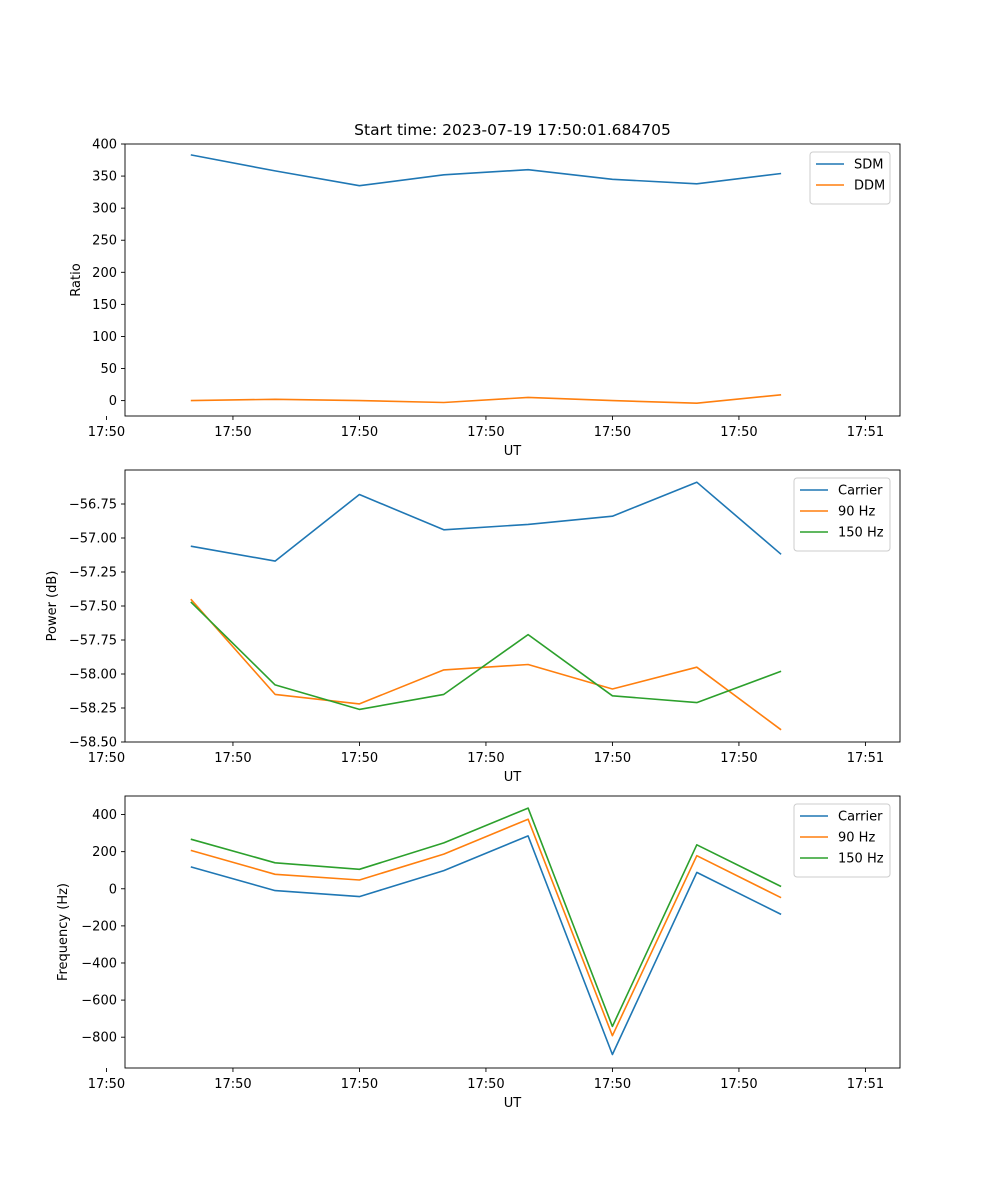 Image resolution: width=1000 pixels, height=1200 pixels. Describe the element at coordinates (93, 573) in the screenshot. I see `y-tick-label: −57.25` at that location.